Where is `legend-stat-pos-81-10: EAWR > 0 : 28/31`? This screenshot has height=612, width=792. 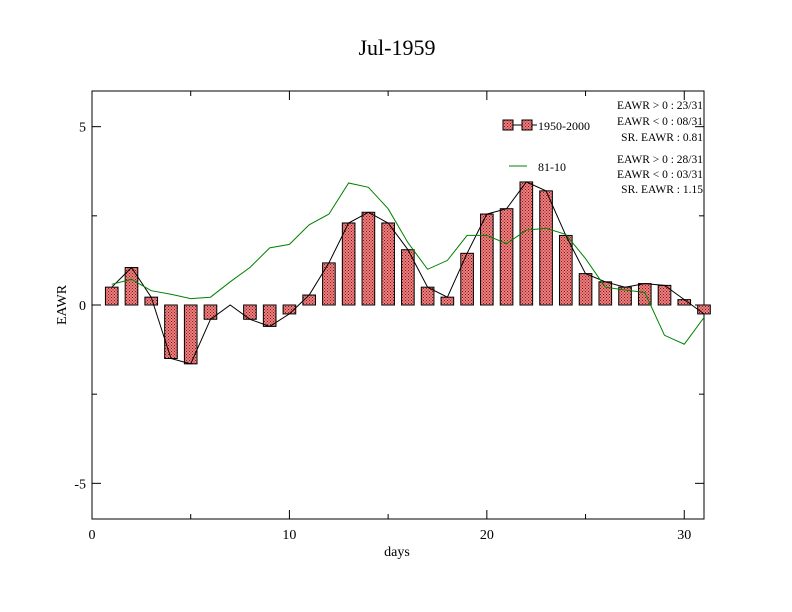
legend-stat-pos-81-10: EAWR > 0 : 28/31 is located at coordinates (660, 160).